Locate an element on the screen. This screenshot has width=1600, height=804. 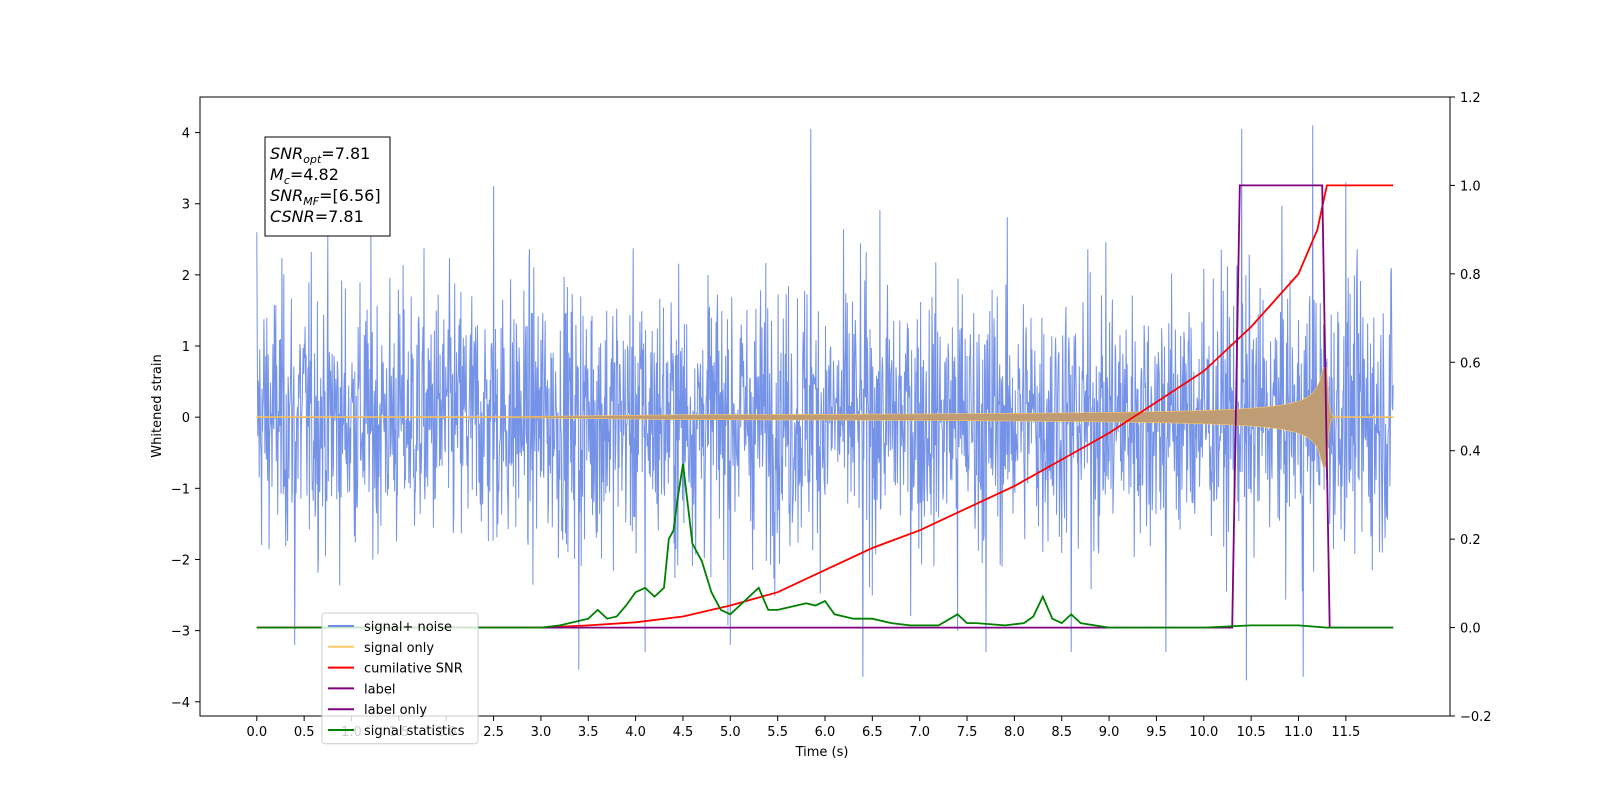
y-tick-label: −3 is located at coordinates (180, 632).